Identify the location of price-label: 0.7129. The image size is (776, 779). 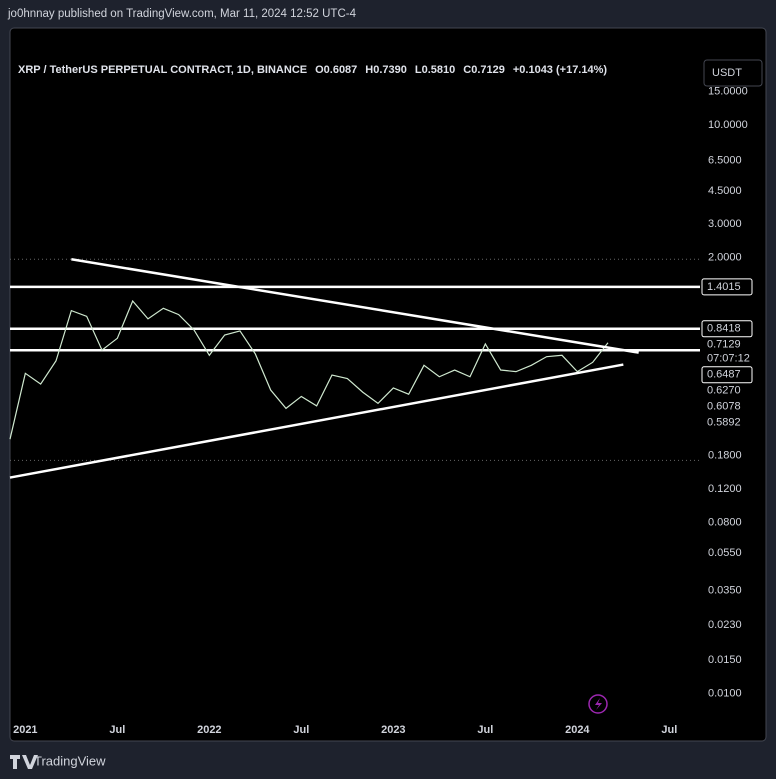
(724, 345).